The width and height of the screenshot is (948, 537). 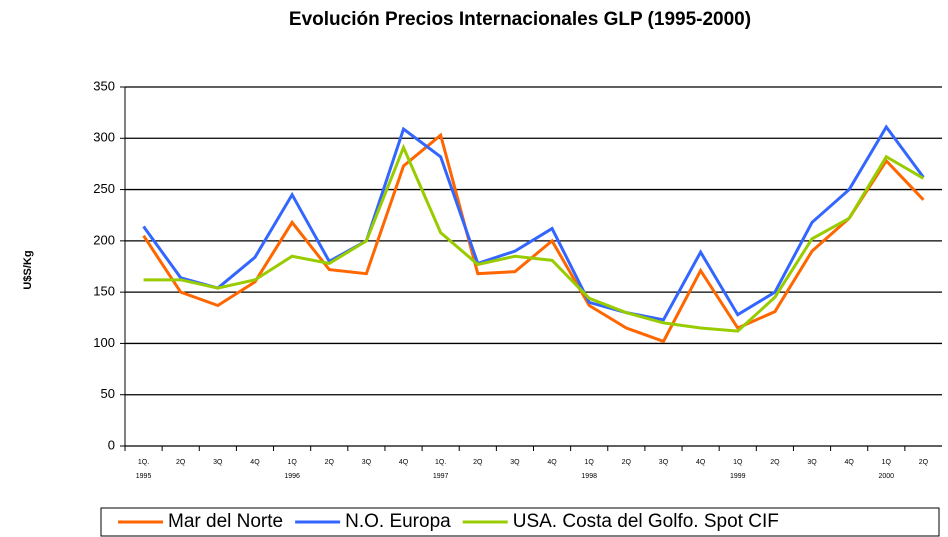 I want to click on x-year-label: 1997, so click(x=441, y=476).